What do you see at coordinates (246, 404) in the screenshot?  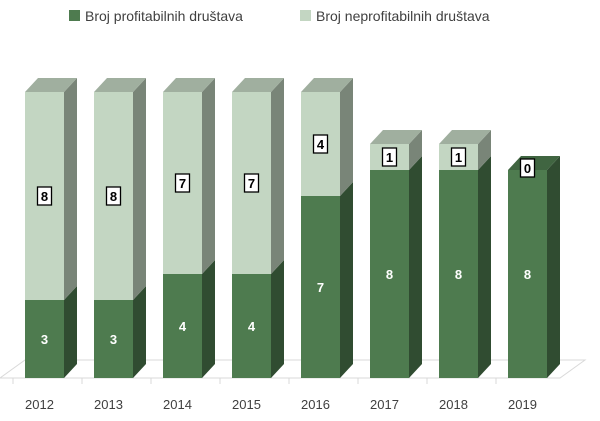 I see `x-tick-label: 2015` at bounding box center [246, 404].